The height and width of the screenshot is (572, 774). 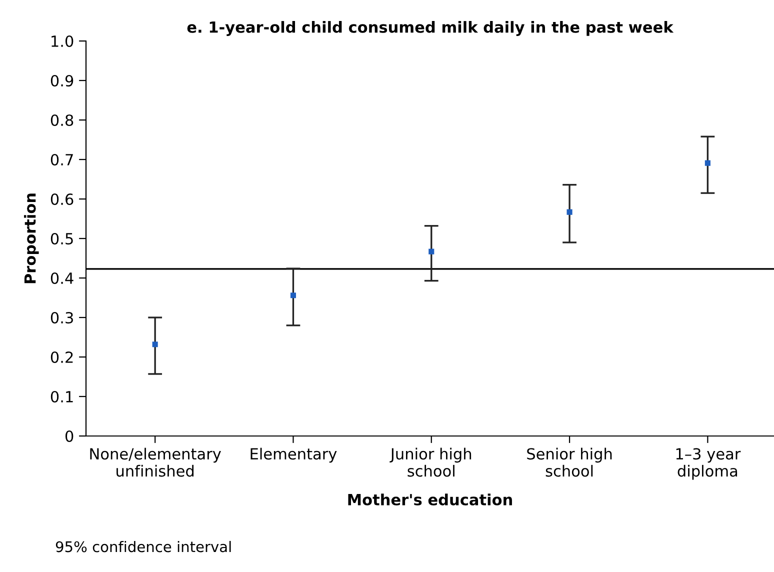 What do you see at coordinates (430, 28) in the screenshot?
I see `chart-title: e. 1-year-old child consumed milk daily in the past week` at bounding box center [430, 28].